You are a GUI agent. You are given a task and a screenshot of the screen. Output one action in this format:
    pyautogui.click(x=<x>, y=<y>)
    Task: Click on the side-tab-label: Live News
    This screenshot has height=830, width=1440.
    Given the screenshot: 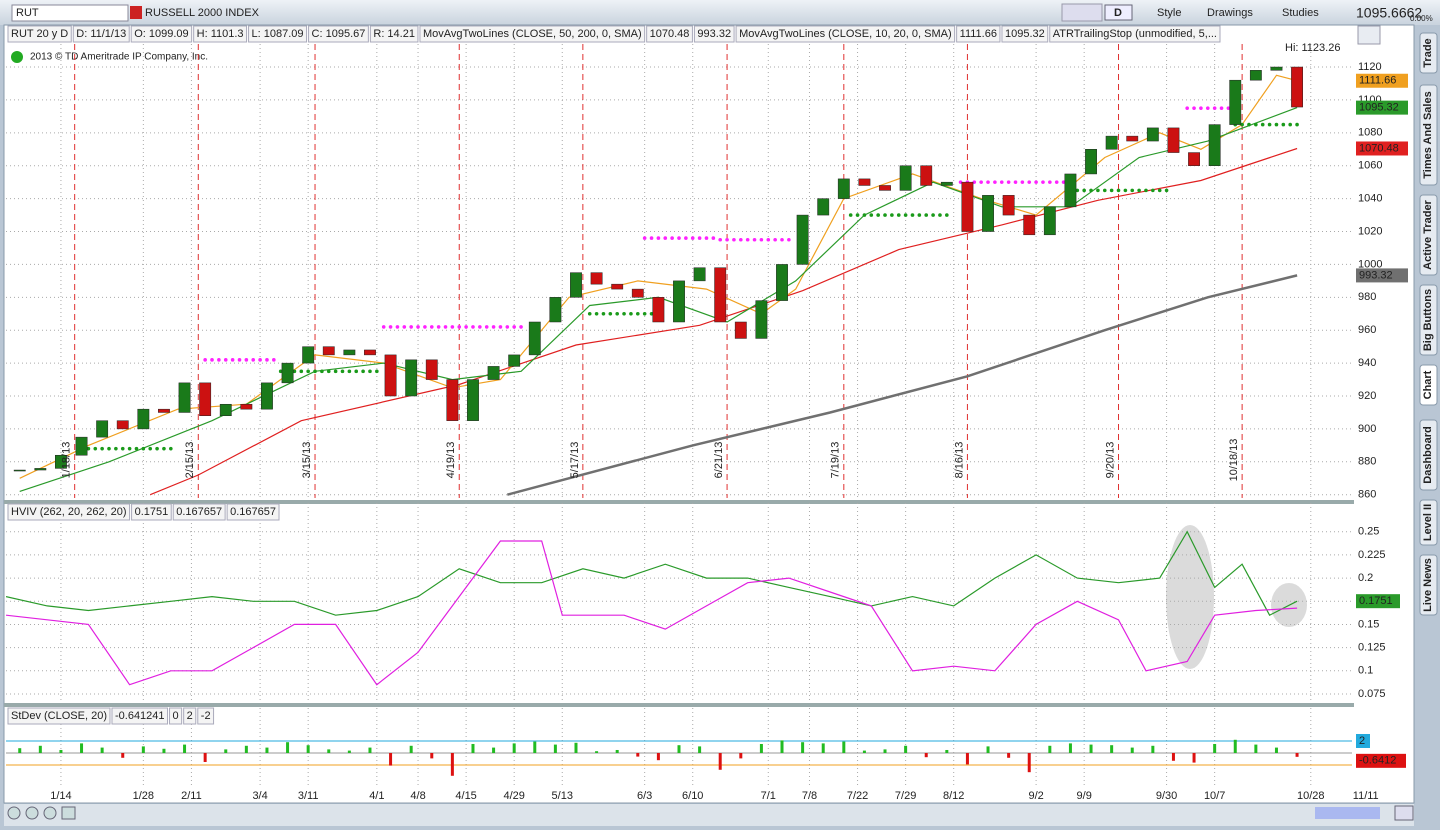 What is the action you would take?
    pyautogui.click(x=1428, y=585)
    